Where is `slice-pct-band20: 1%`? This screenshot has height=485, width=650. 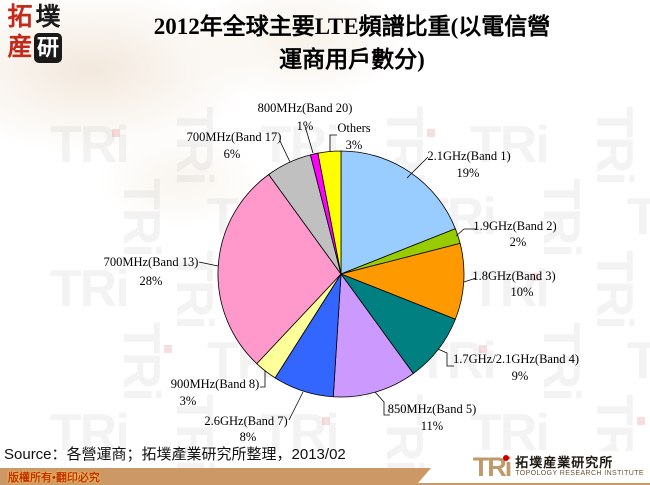 slice-pct-band20: 1% is located at coordinates (305, 126).